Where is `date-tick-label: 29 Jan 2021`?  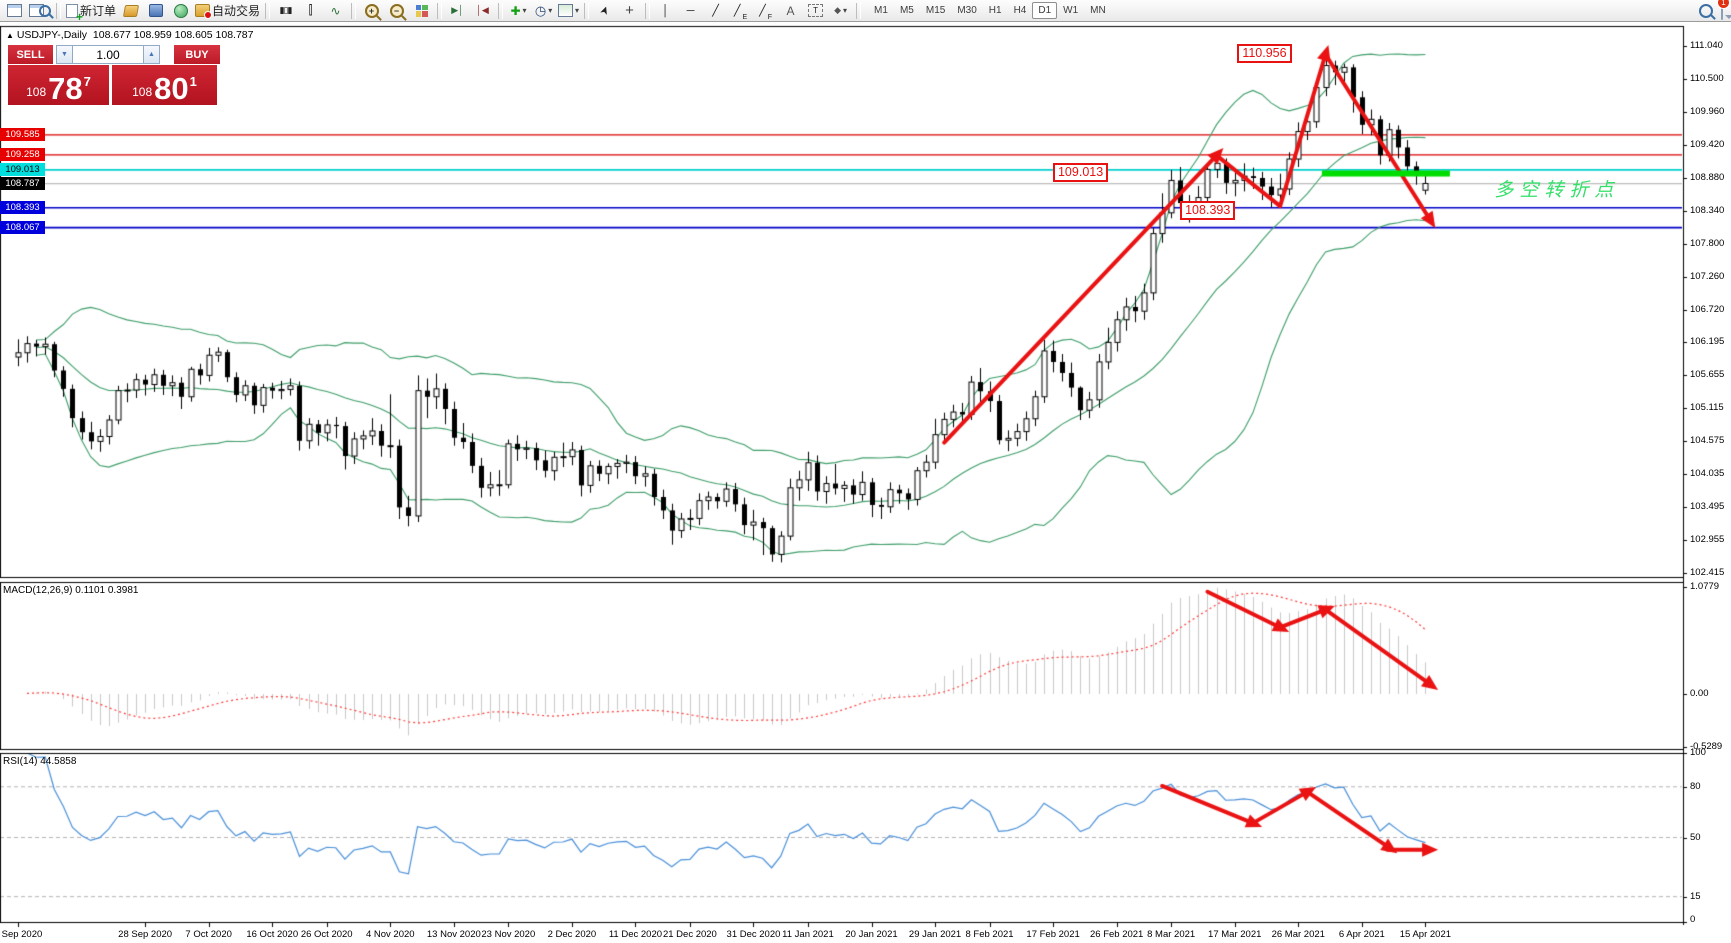
date-tick-label: 29 Jan 2021 is located at coordinates (935, 934).